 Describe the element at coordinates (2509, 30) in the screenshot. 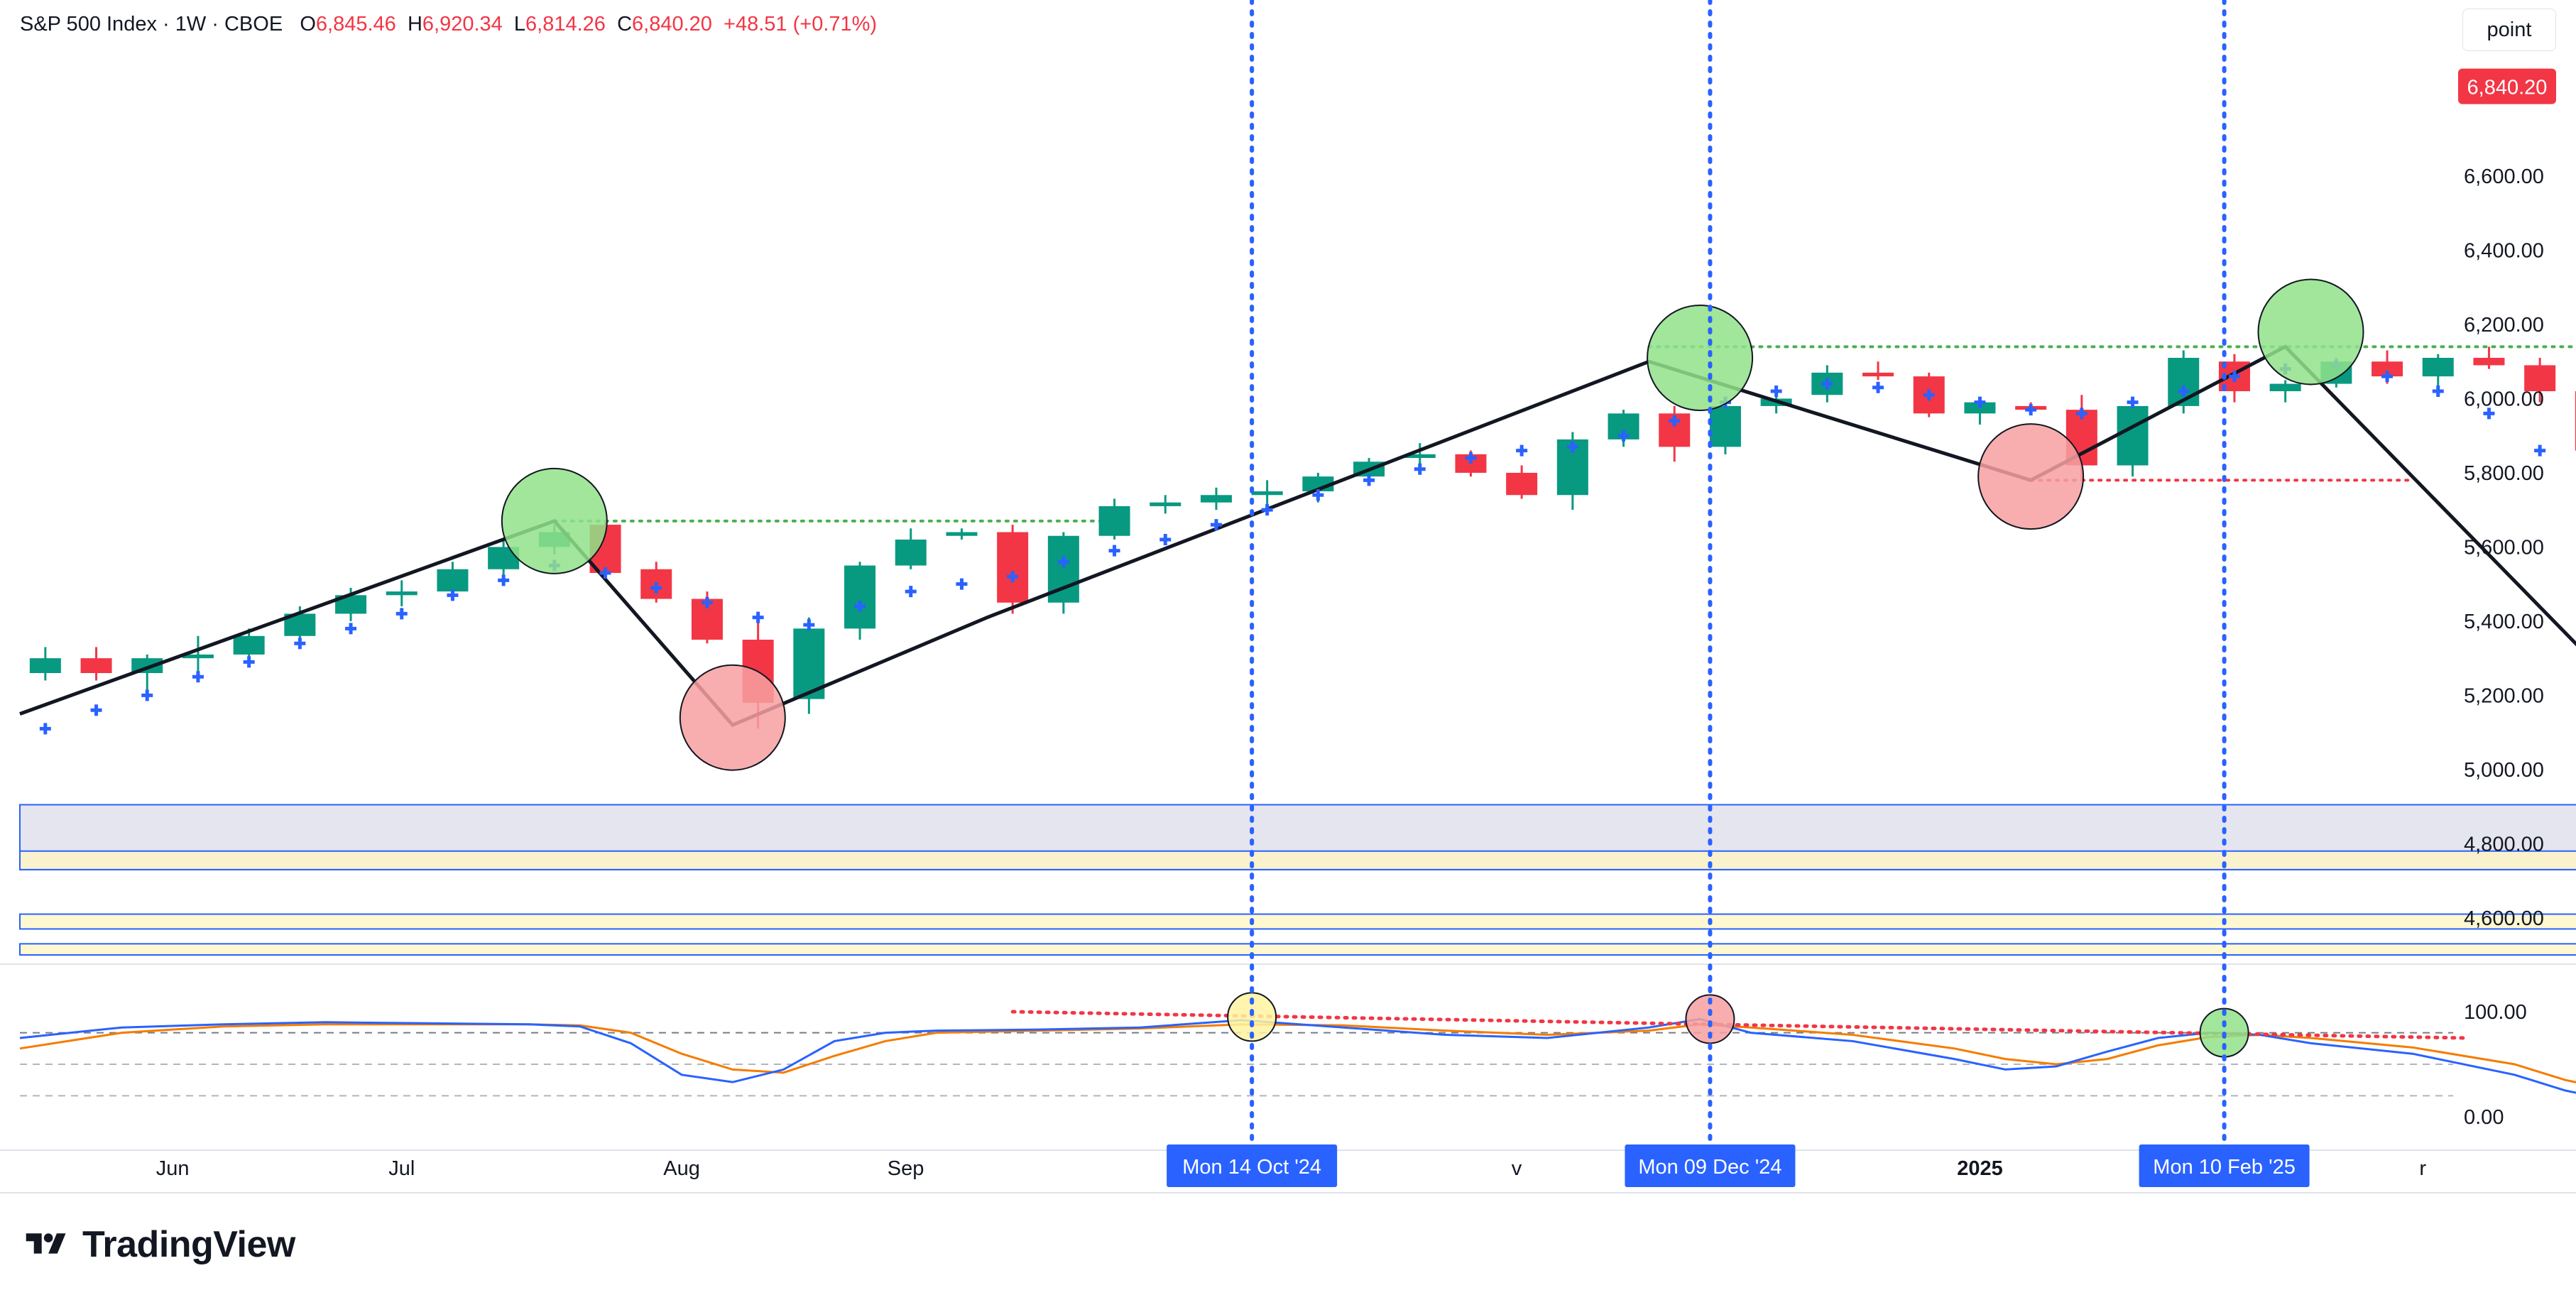

I see `scale-mode-button: point` at that location.